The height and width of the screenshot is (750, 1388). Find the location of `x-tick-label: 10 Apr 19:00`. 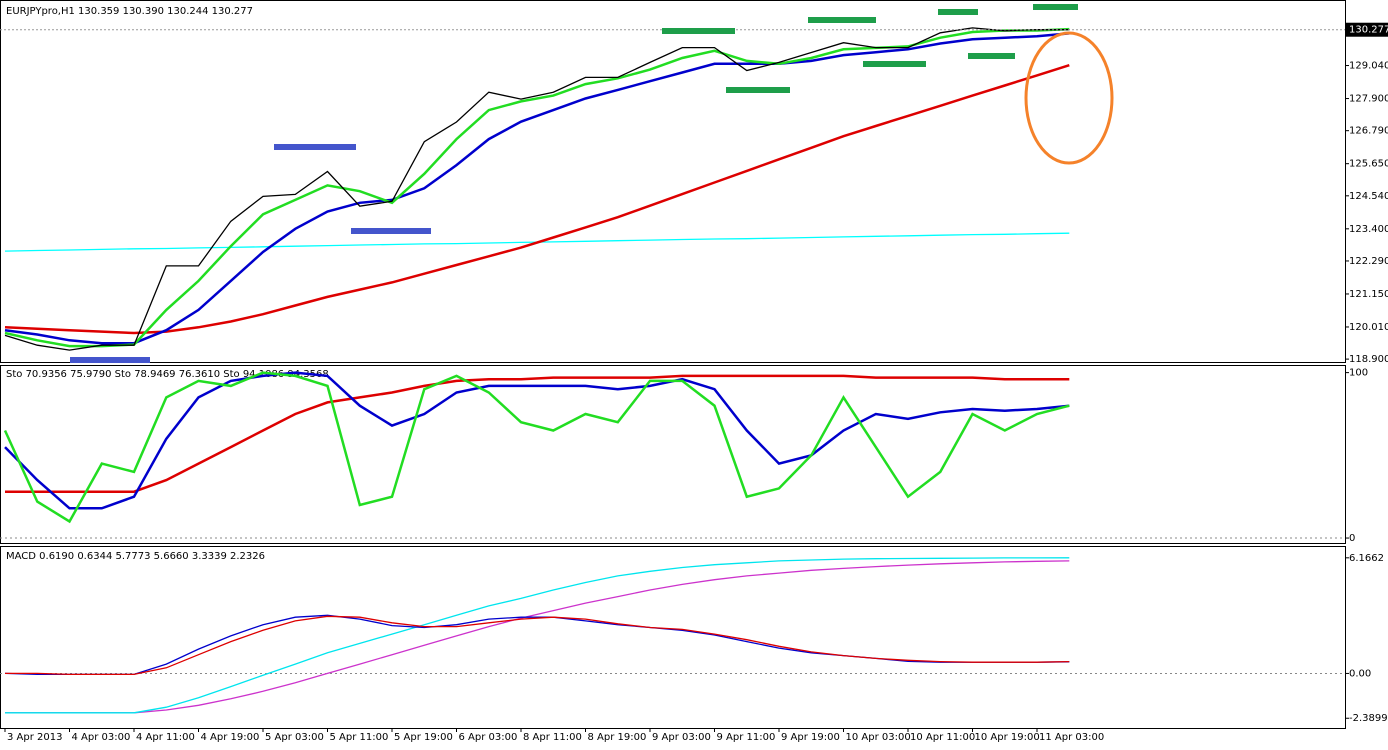

x-tick-label: 10 Apr 19:00 is located at coordinates (1007, 737).